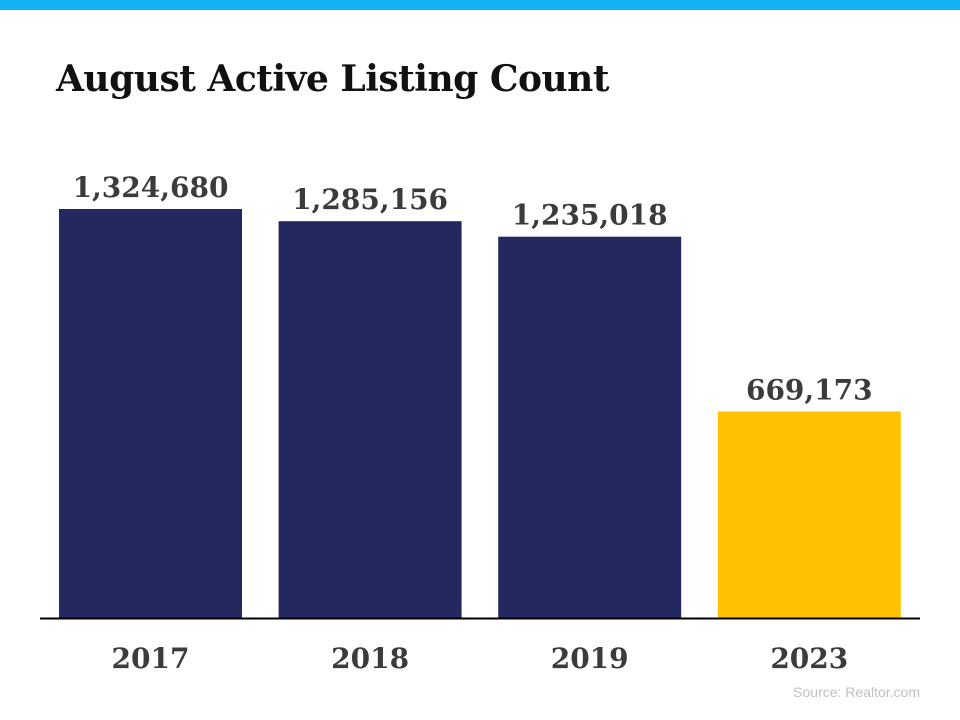 Image resolution: width=960 pixels, height=720 pixels. What do you see at coordinates (480, 5) in the screenshot?
I see `top-accent-bar` at bounding box center [480, 5].